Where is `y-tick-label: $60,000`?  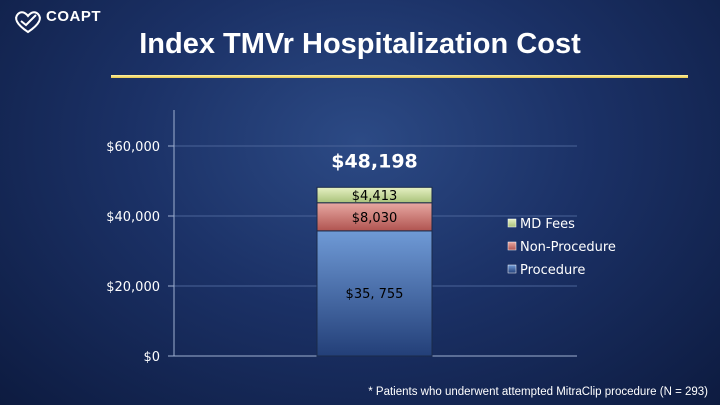 y-tick-label: $60,000 is located at coordinates (133, 147).